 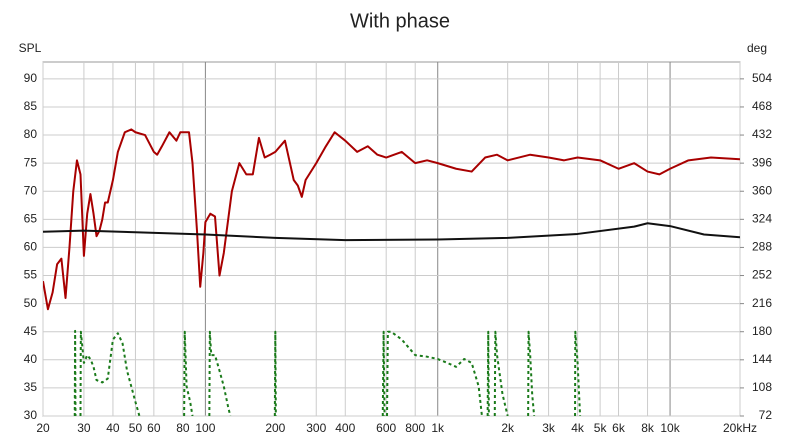 What do you see at coordinates (31, 247) in the screenshot?
I see `y-tick-label: 60` at bounding box center [31, 247].